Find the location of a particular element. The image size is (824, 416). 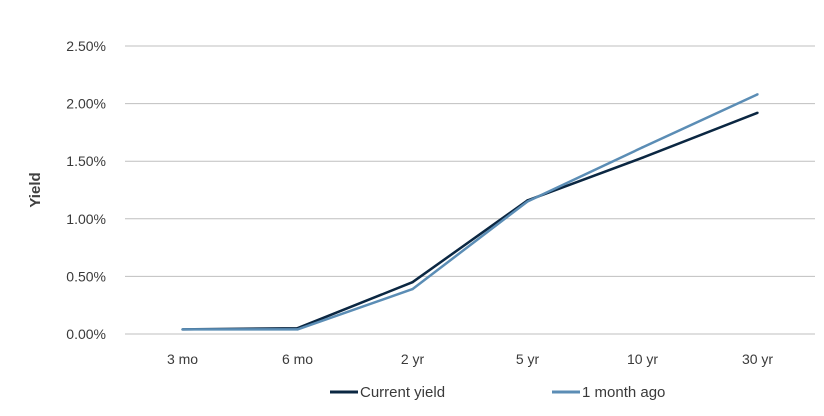

x-tick-label: 30 yr is located at coordinates (757, 359).